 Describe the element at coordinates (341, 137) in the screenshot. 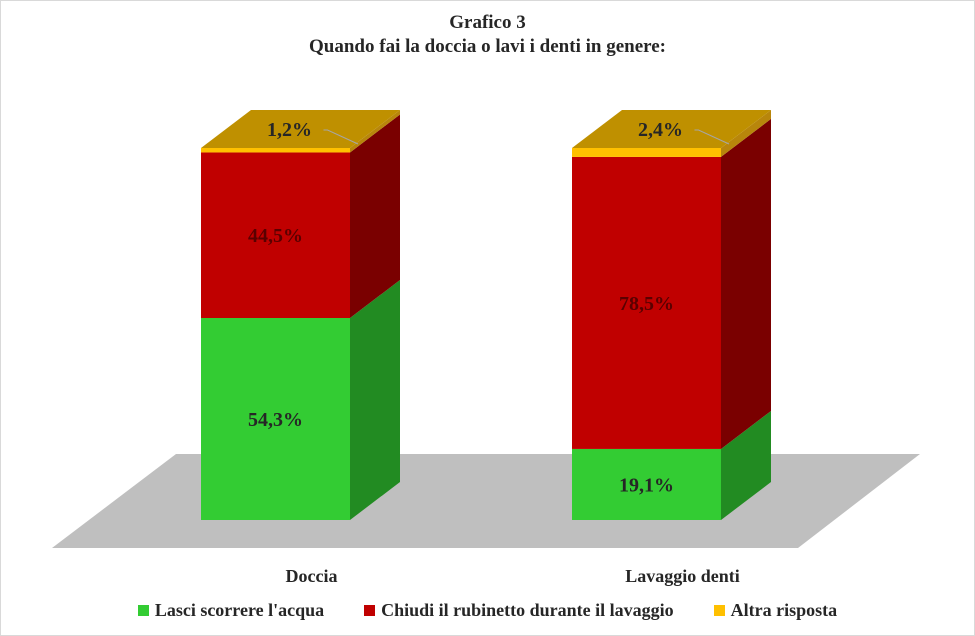

I see `leader-line-doccia` at that location.